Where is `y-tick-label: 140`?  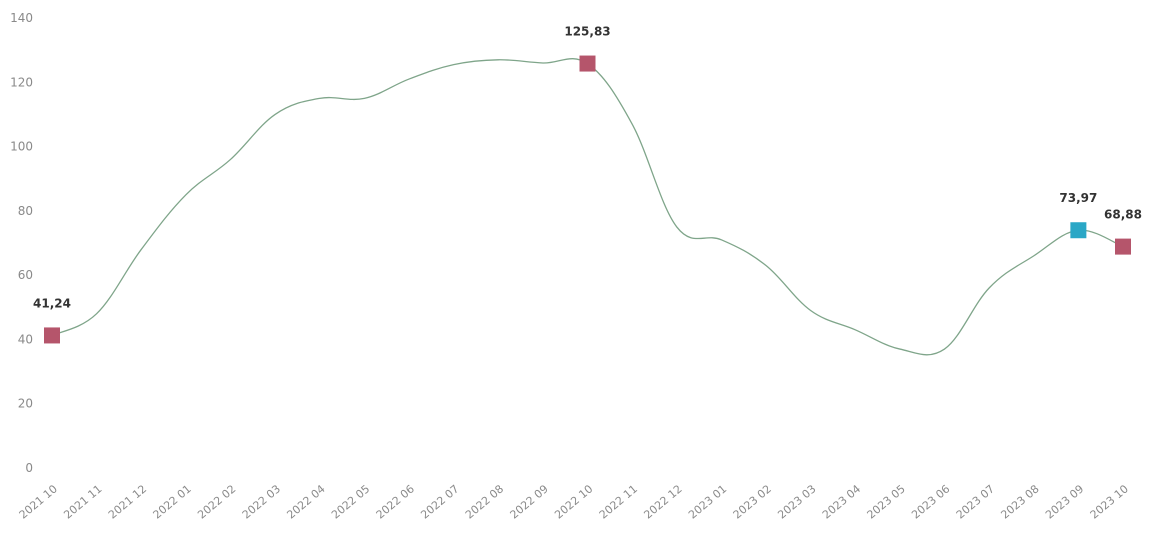 y-tick-label: 140 is located at coordinates (21, 18).